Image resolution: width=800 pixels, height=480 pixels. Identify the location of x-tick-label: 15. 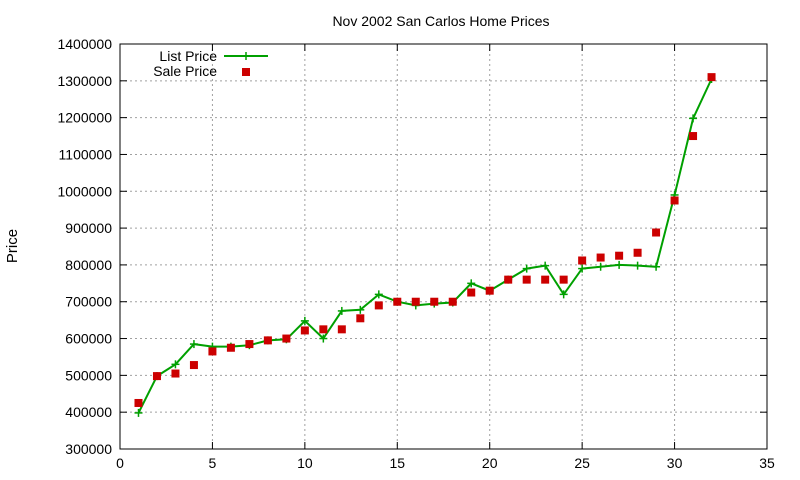
(397, 463).